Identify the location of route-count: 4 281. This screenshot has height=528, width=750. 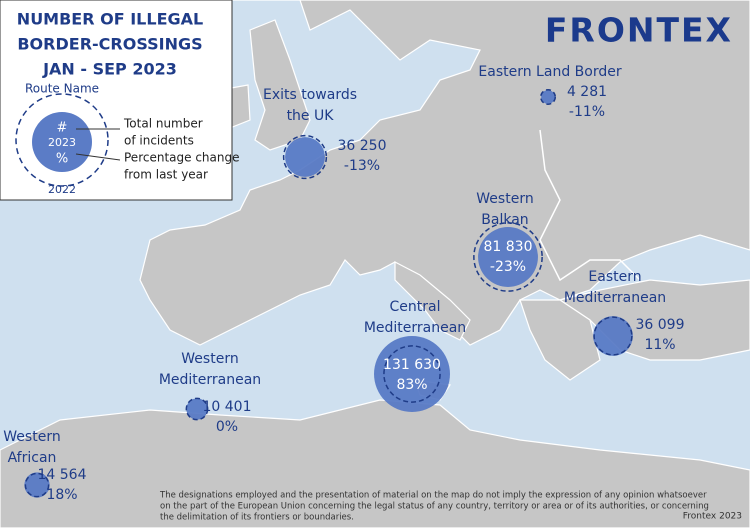
(587, 92).